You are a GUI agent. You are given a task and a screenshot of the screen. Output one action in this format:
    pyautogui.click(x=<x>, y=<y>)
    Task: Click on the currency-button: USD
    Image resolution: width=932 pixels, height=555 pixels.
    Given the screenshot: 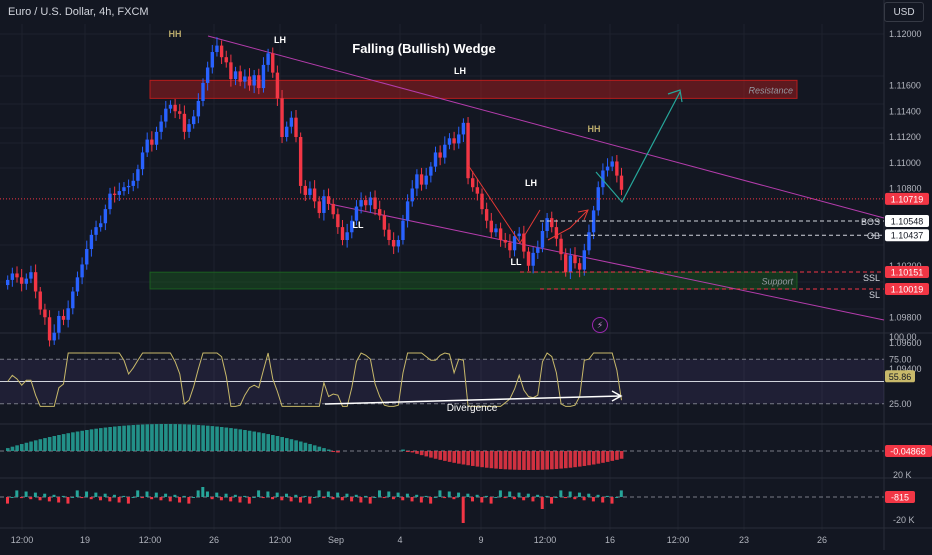 What is the action you would take?
    pyautogui.click(x=904, y=12)
    